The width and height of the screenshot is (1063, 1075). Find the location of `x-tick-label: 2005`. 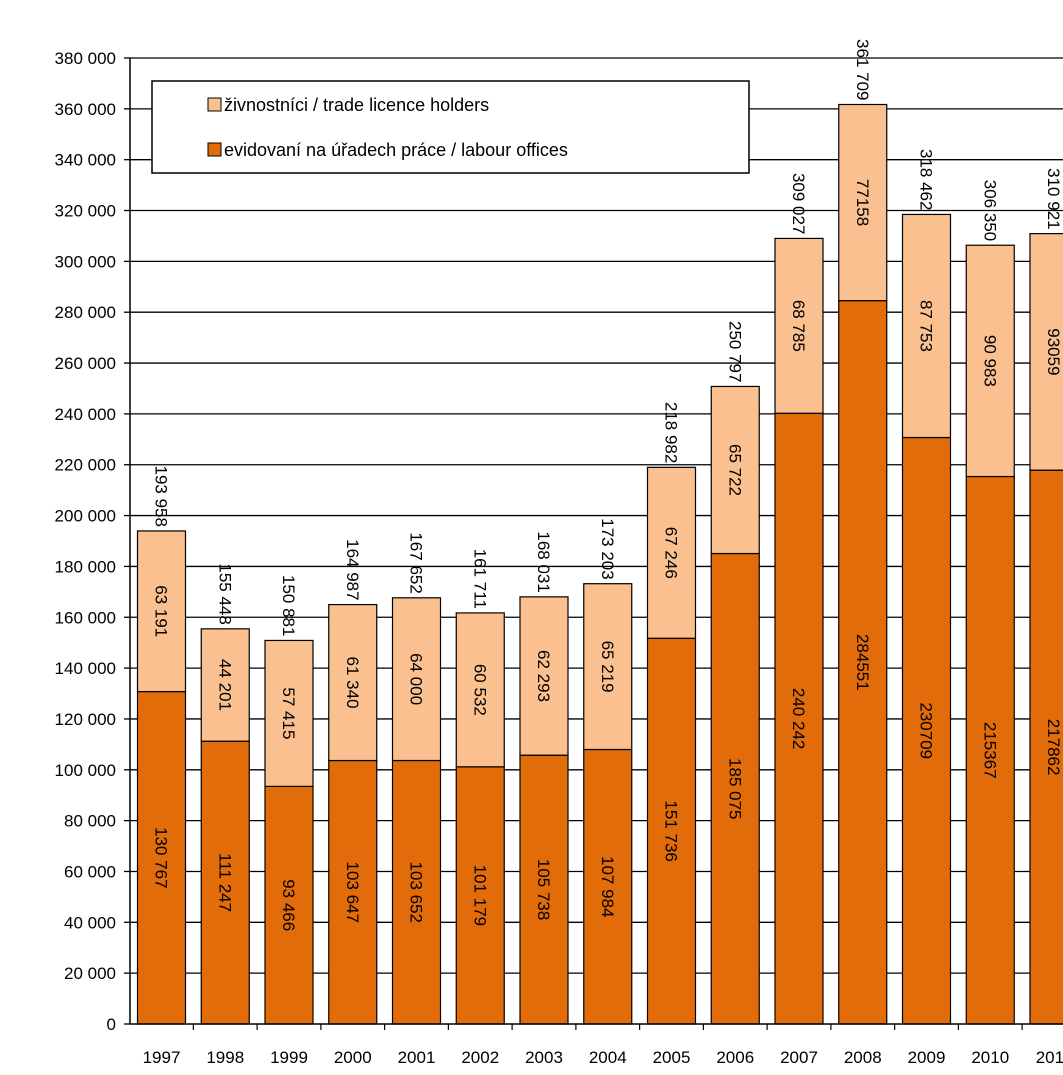

x-tick-label: 2005 is located at coordinates (672, 1057).